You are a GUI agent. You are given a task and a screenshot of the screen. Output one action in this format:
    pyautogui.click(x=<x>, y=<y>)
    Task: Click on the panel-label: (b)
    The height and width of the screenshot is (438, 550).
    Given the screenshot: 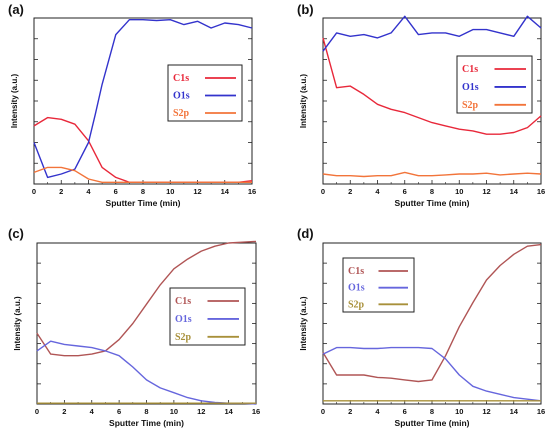 What is the action you would take?
    pyautogui.click(x=305, y=9)
    